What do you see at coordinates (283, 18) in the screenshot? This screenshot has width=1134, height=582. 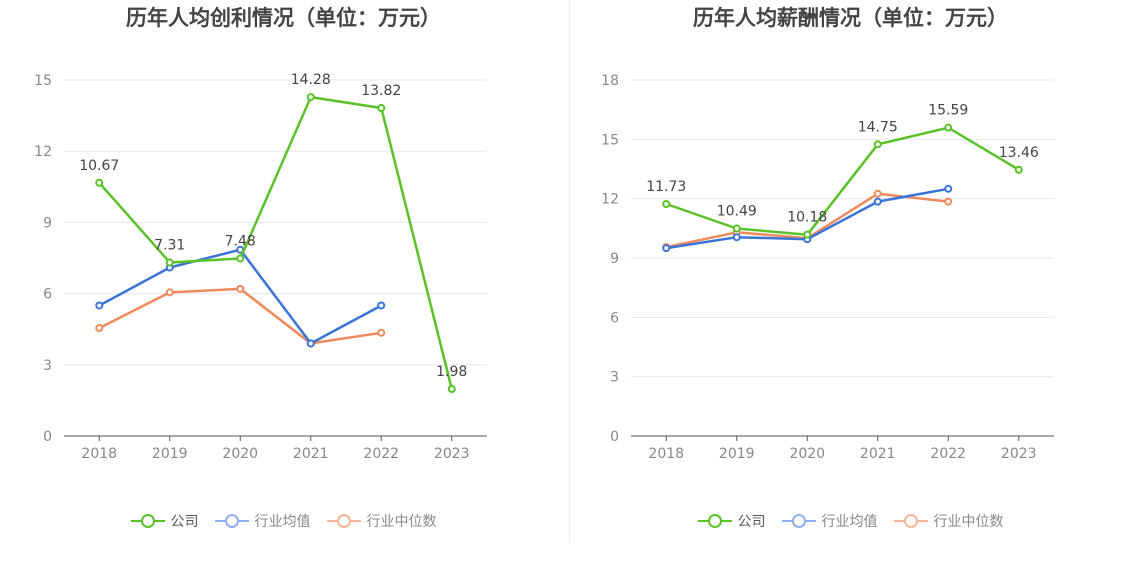 I see `chart-title: 历年人均创利情况（单位：万元）` at bounding box center [283, 18].